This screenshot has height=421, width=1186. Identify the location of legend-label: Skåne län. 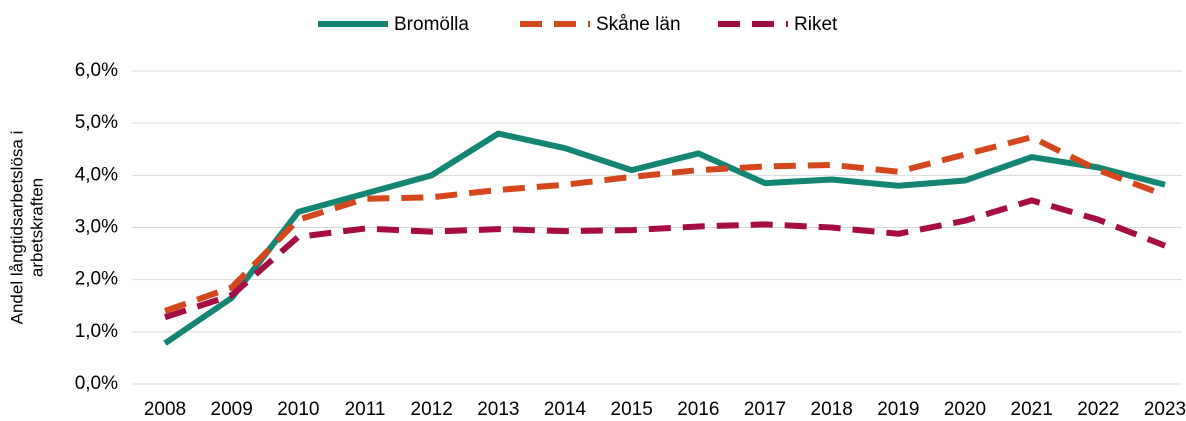
(638, 24).